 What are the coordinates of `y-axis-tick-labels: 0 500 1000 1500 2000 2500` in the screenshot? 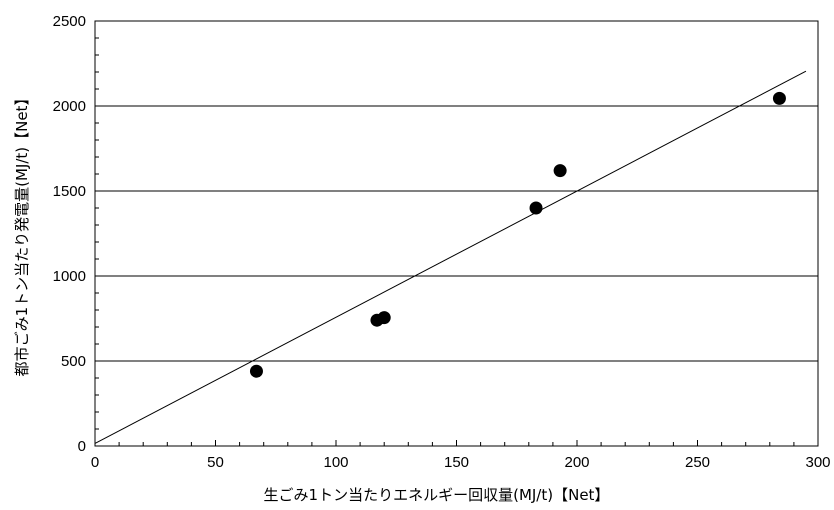 It's located at (69, 234).